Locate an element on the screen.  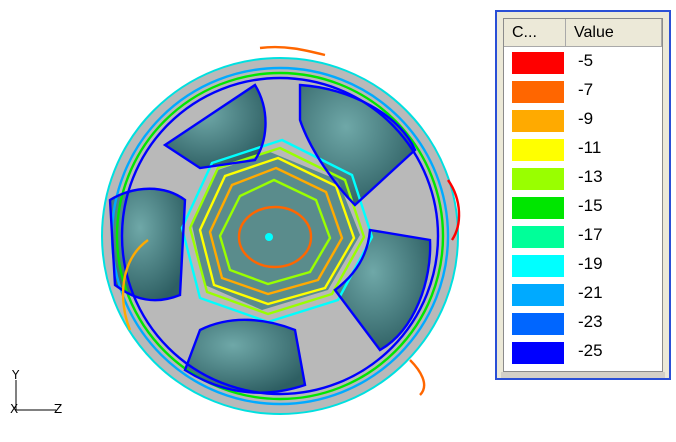
legend-value: -25 is located at coordinates (590, 350).